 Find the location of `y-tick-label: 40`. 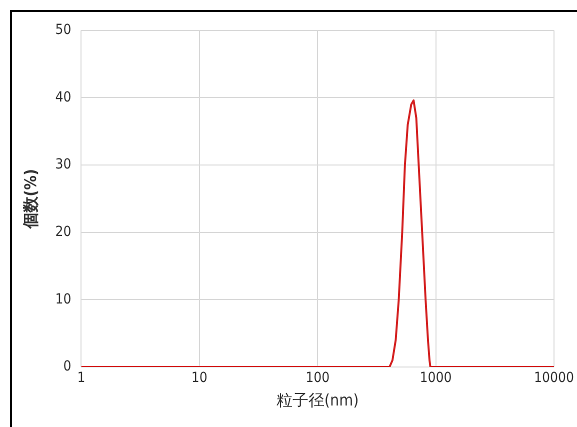

y-tick-label: 40 is located at coordinates (63, 97).